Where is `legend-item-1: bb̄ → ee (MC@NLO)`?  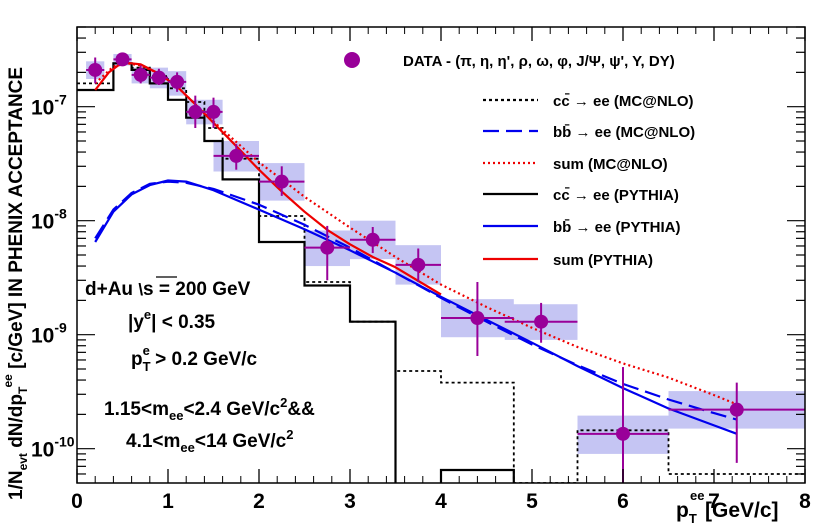 legend-item-1: bb̄ → ee (MC@NLO) is located at coordinates (589, 132).